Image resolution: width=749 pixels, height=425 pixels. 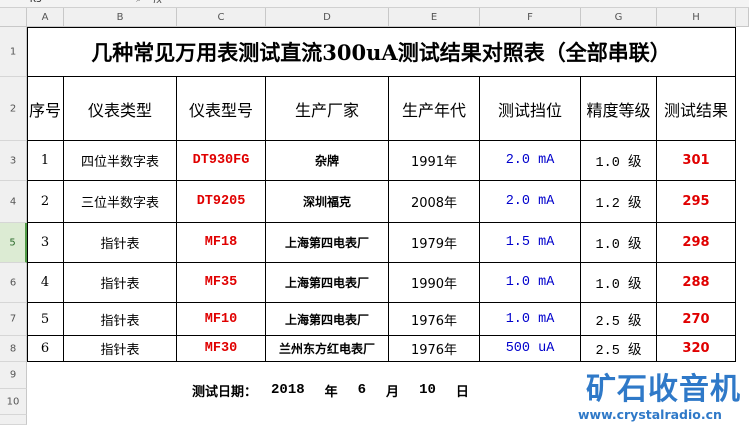 What do you see at coordinates (120, 17) in the screenshot?
I see `column-header-b: B` at bounding box center [120, 17].